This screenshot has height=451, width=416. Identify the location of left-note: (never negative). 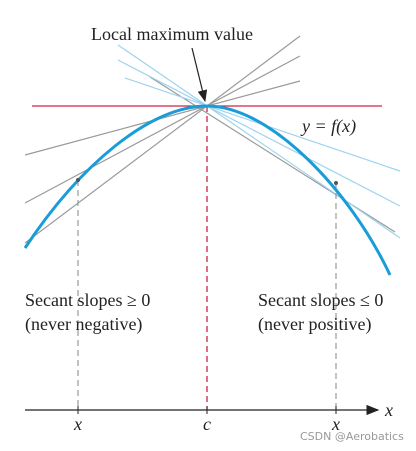
(83, 324).